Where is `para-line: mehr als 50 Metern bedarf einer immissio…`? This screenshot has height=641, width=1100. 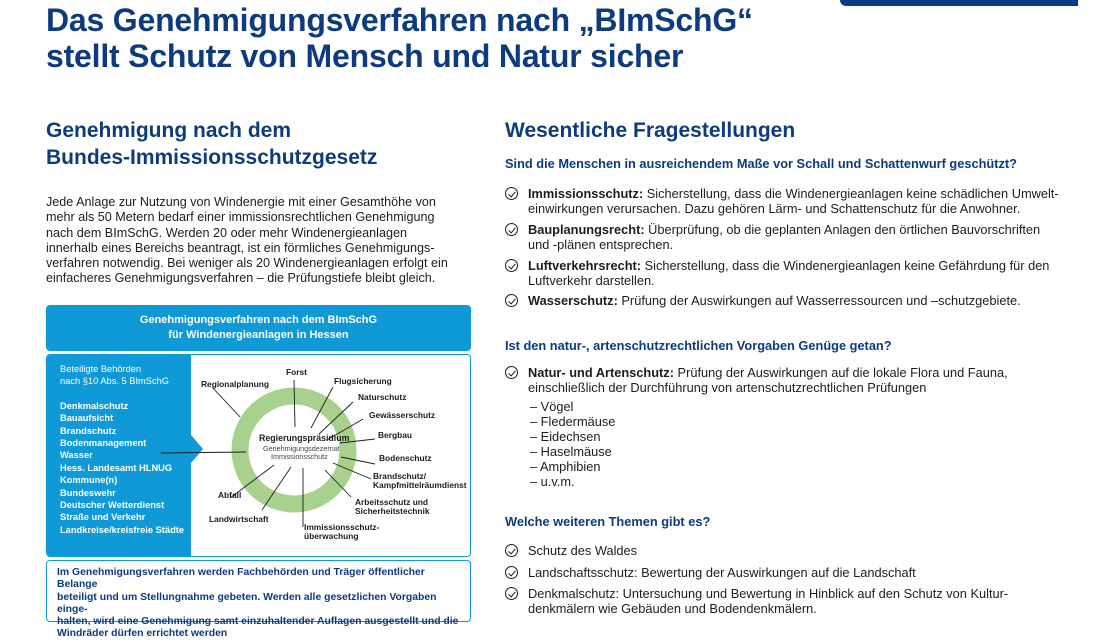 para-line: mehr als 50 Metern bedarf einer immissio… is located at coordinates (240, 217).